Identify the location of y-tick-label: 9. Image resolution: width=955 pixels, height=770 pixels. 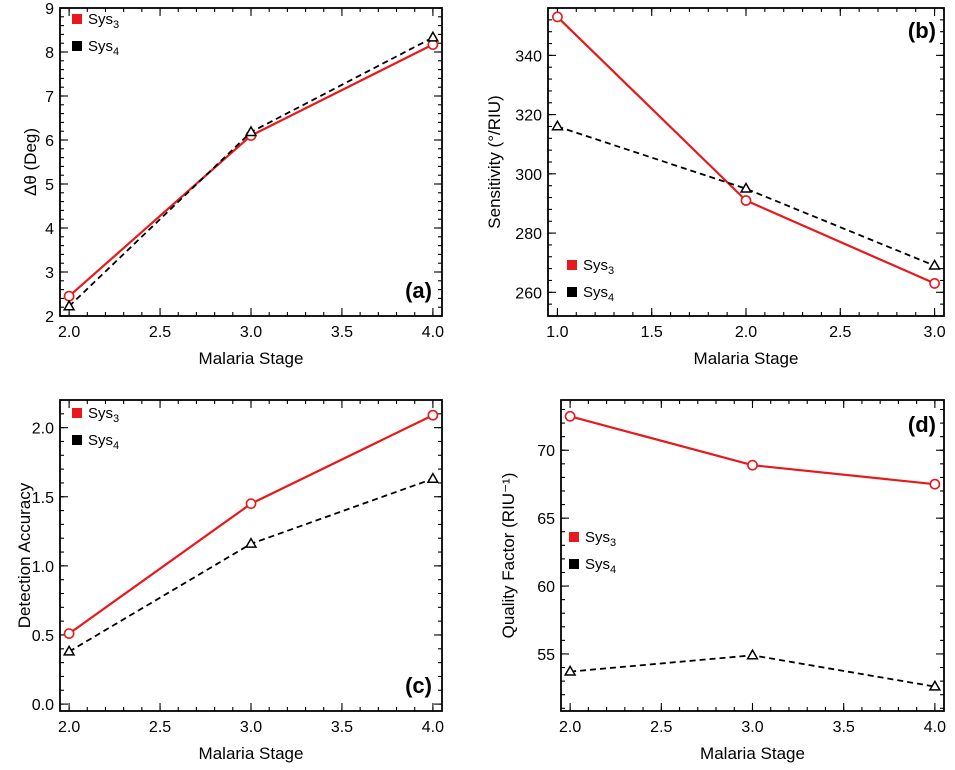
(49, 9).